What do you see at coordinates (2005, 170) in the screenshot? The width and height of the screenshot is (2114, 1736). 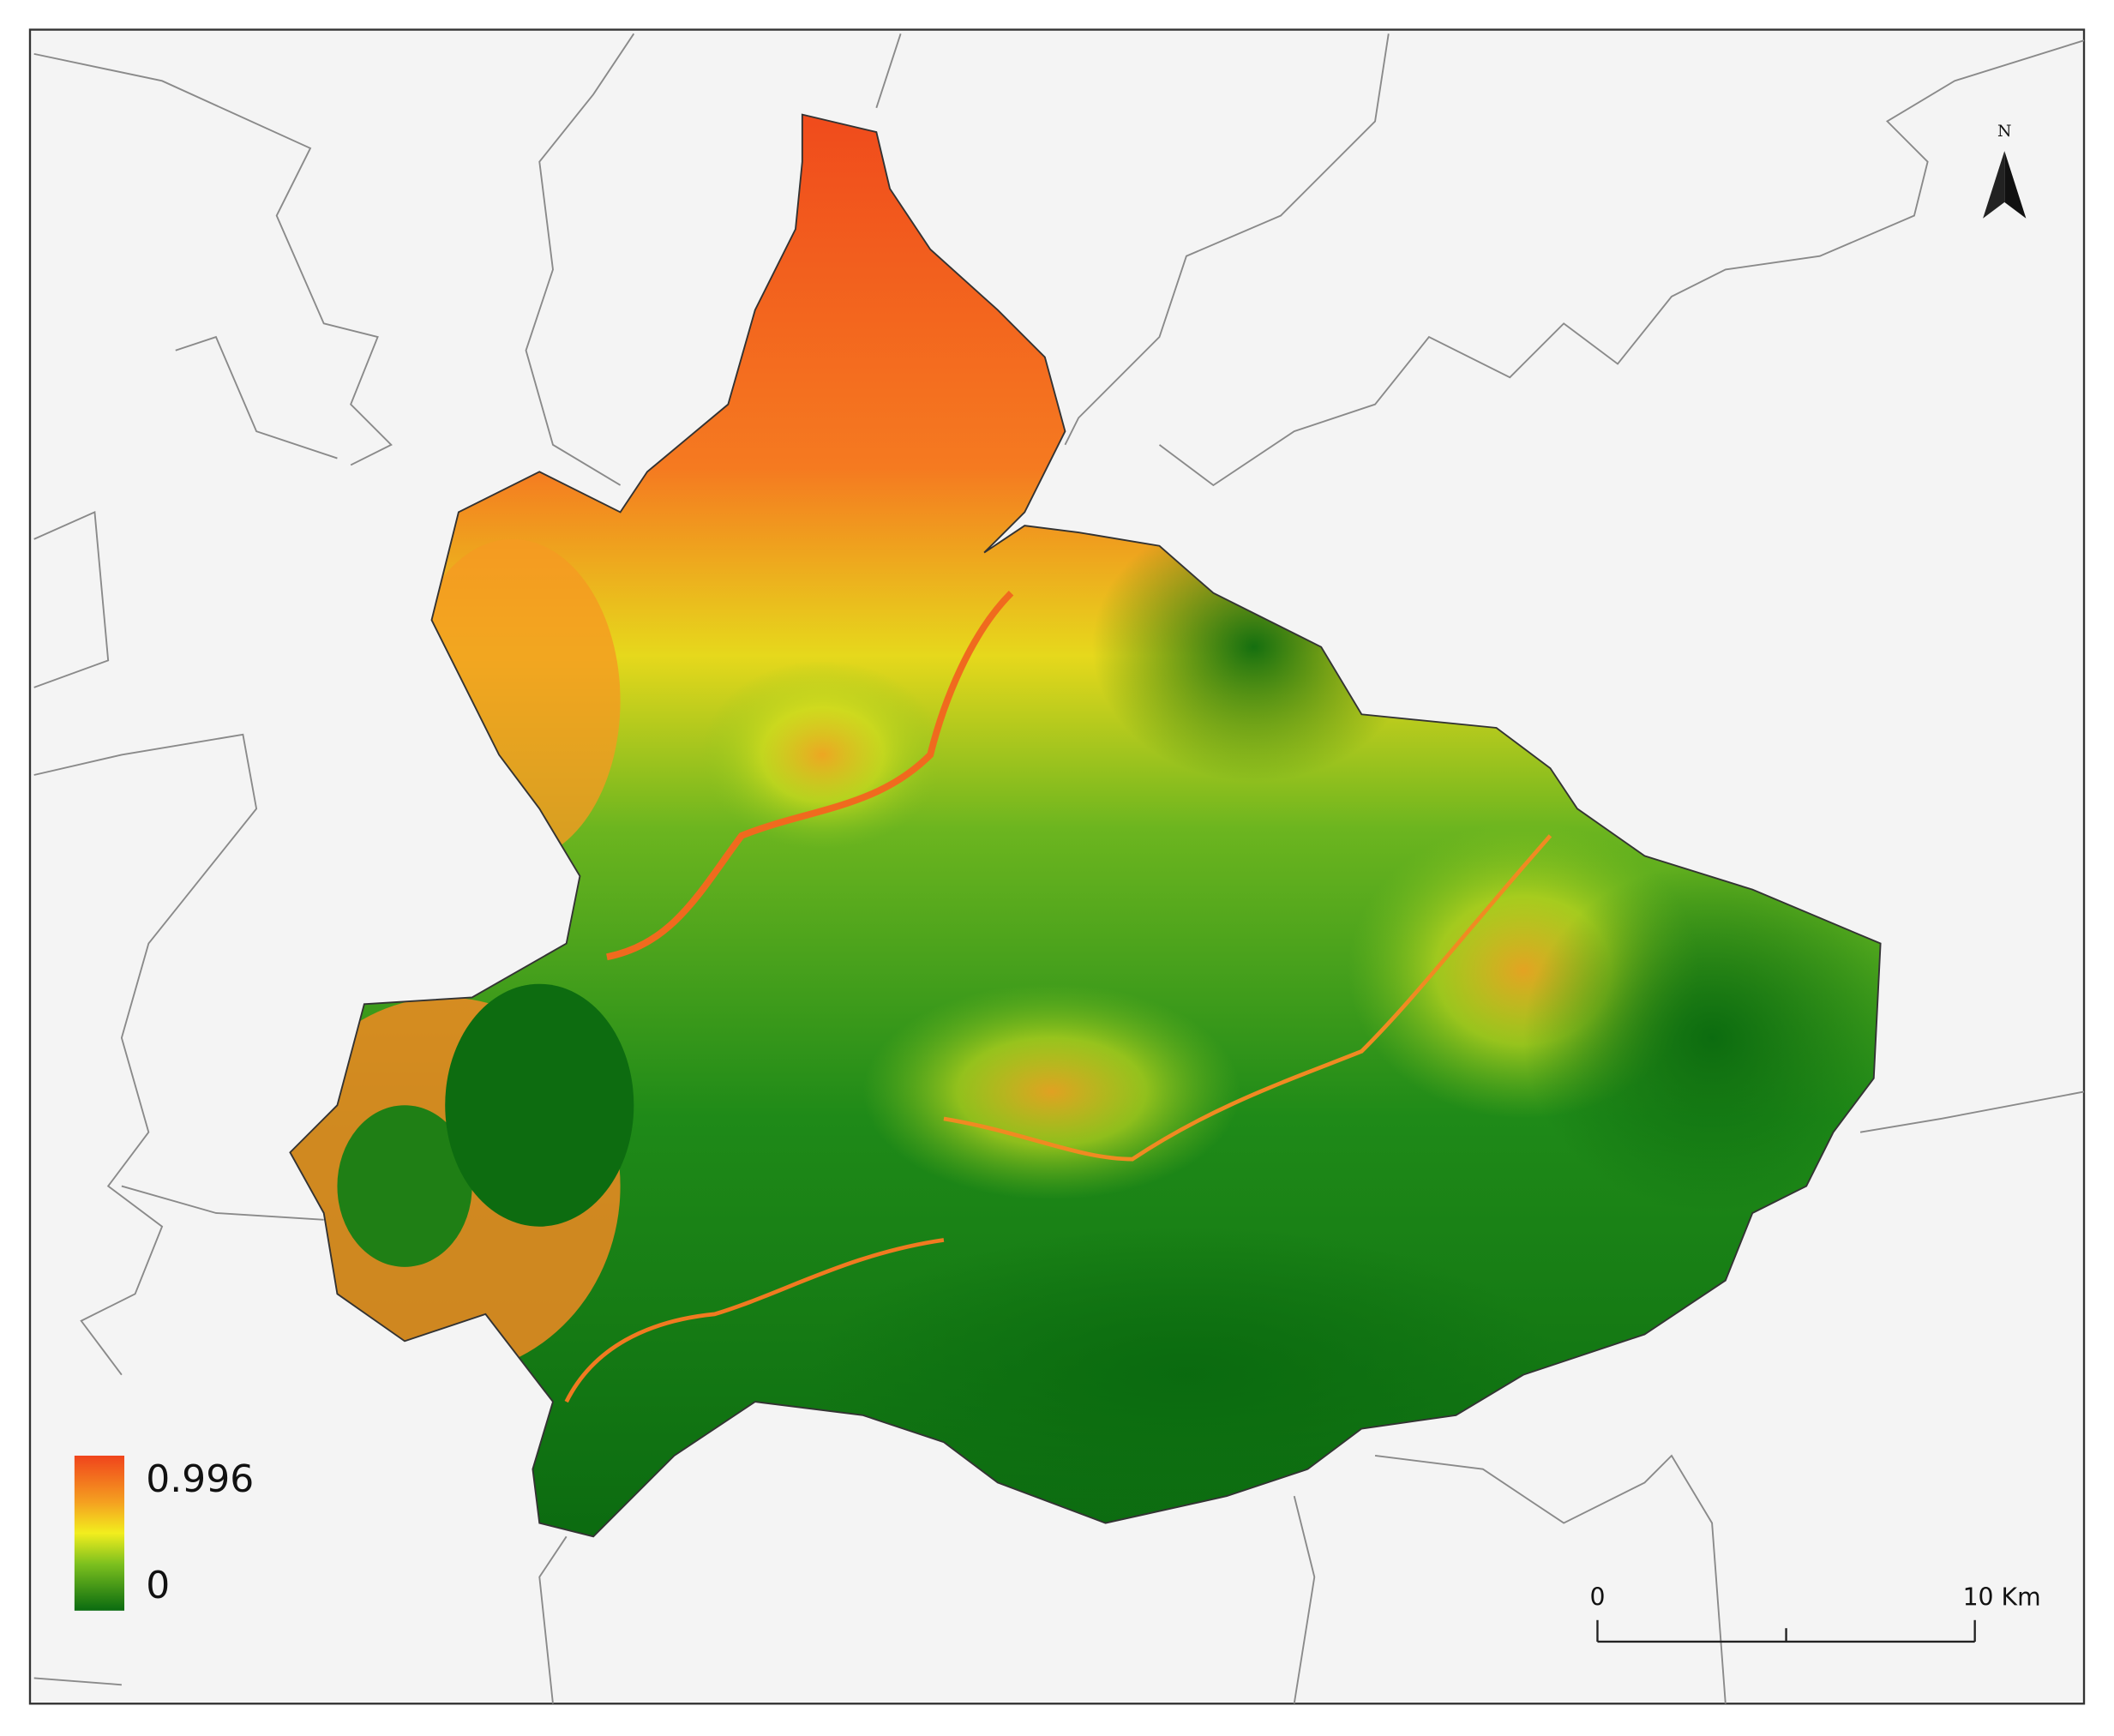 I see `north-arrow: N` at bounding box center [2005, 170].